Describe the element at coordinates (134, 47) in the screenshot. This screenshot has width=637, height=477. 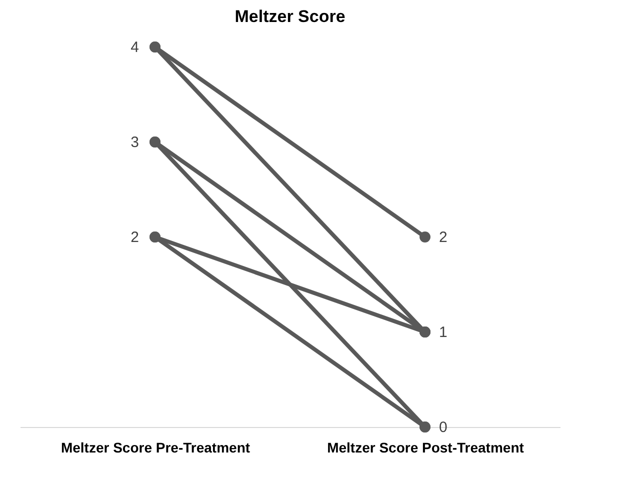
I see `data-label: 4` at that location.